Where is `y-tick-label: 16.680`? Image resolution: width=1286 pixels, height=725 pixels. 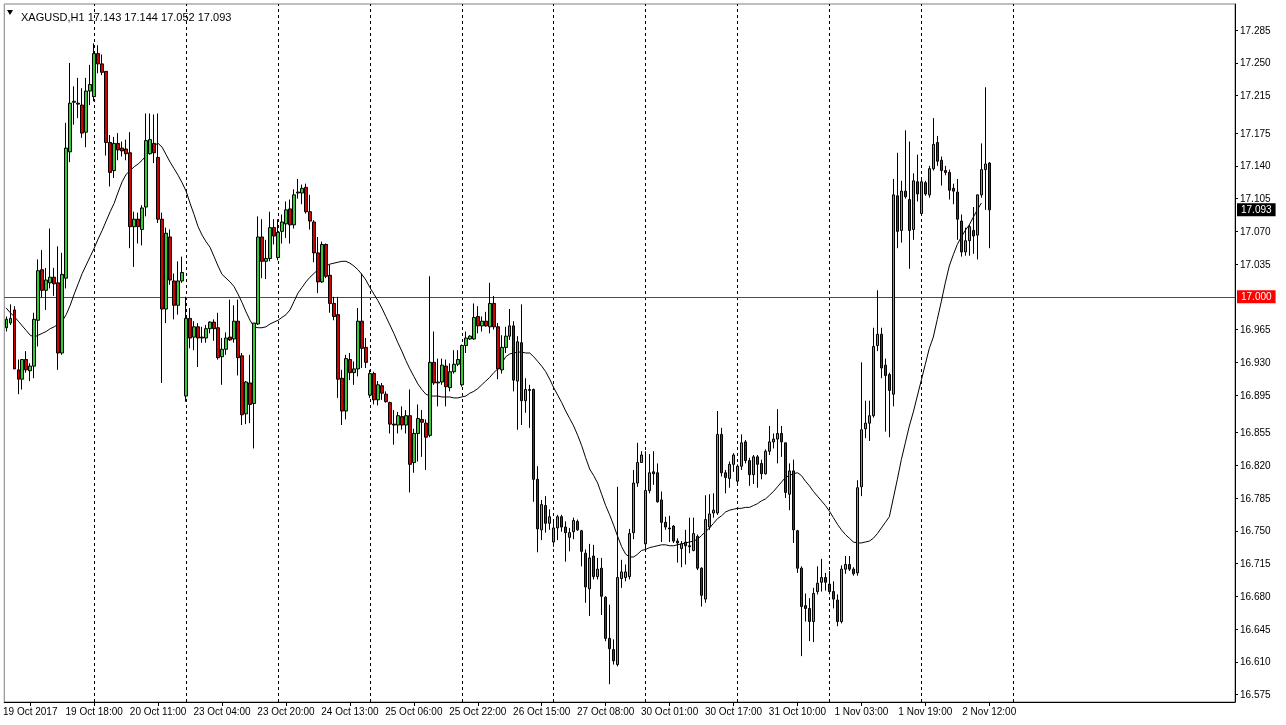
y-tick-label: 16.680 is located at coordinates (1256, 596).